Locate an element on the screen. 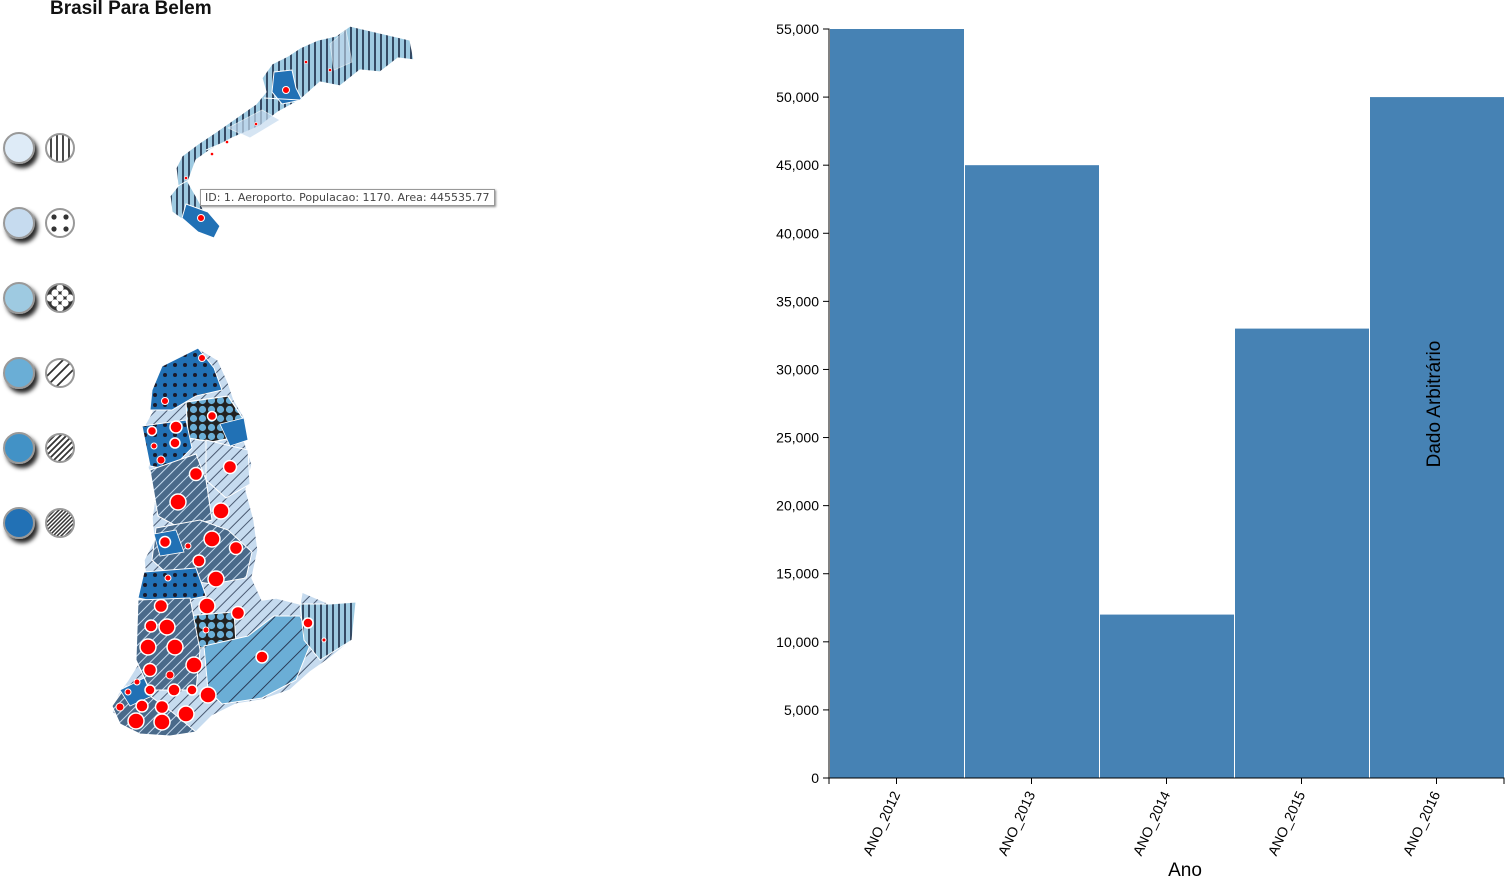 Image resolution: width=1509 pixels, height=879 pixels. x-tick-label: ANO_2013 is located at coordinates (1016, 823).